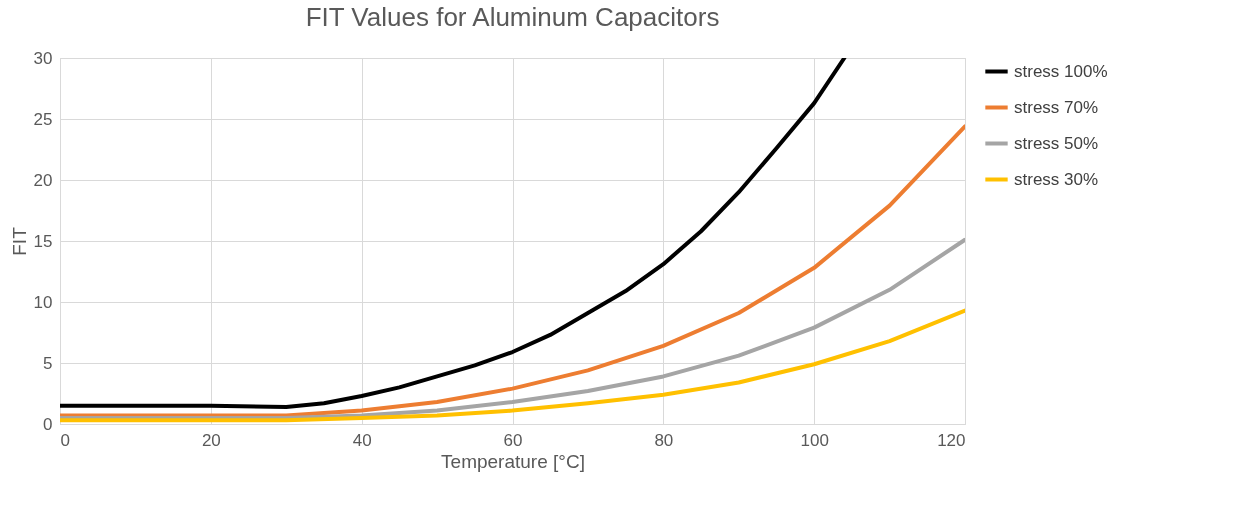 The height and width of the screenshot is (531, 1245). I want to click on x-tick-label: 120, so click(951, 440).